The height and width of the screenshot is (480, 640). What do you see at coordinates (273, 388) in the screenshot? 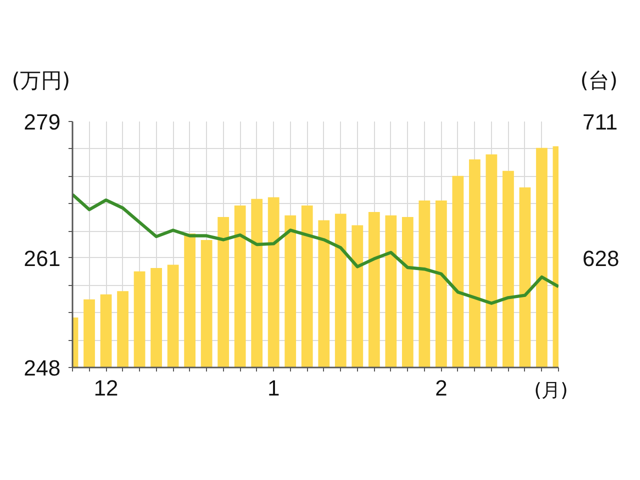
I see `x-tick-label: 1` at bounding box center [273, 388].